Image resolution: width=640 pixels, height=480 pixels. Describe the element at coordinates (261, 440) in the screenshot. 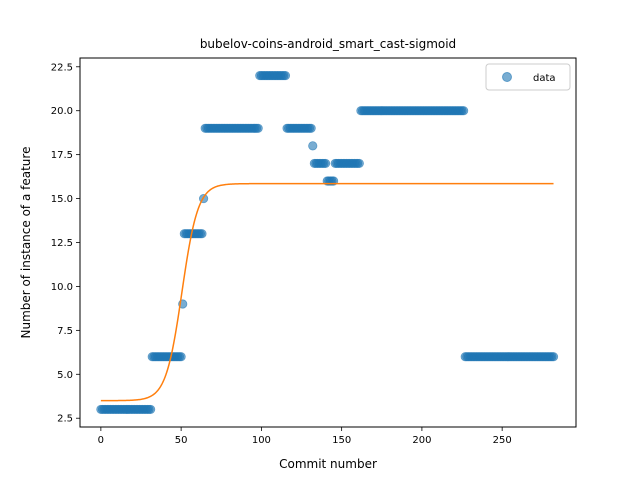

I see `x-tick-label: 100` at that location.